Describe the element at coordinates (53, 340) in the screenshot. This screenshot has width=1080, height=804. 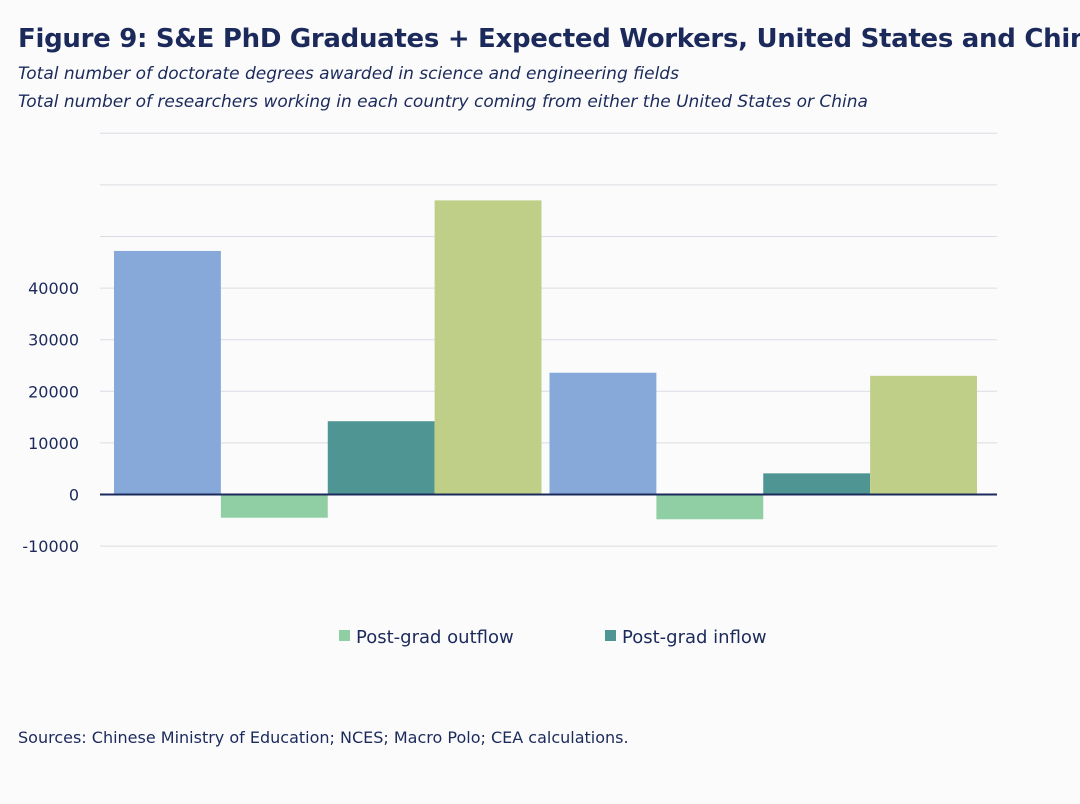
I see `y-tick-label: 30000` at that location.